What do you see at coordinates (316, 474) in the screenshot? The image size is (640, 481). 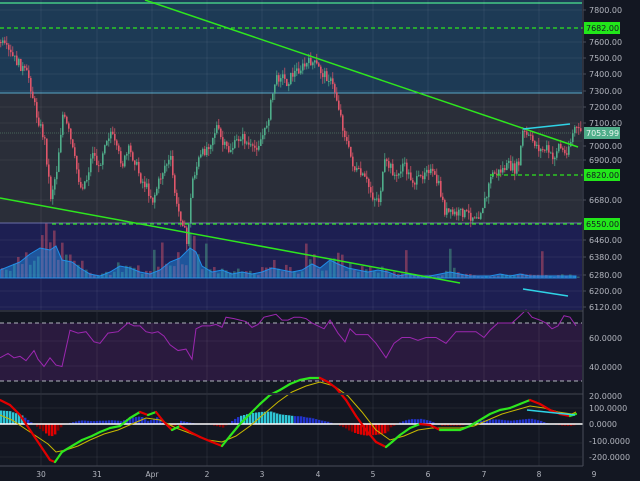 I see `time-axis: 30 31 Apr 2 3 4 5 6 7 8 9` at bounding box center [316, 474].